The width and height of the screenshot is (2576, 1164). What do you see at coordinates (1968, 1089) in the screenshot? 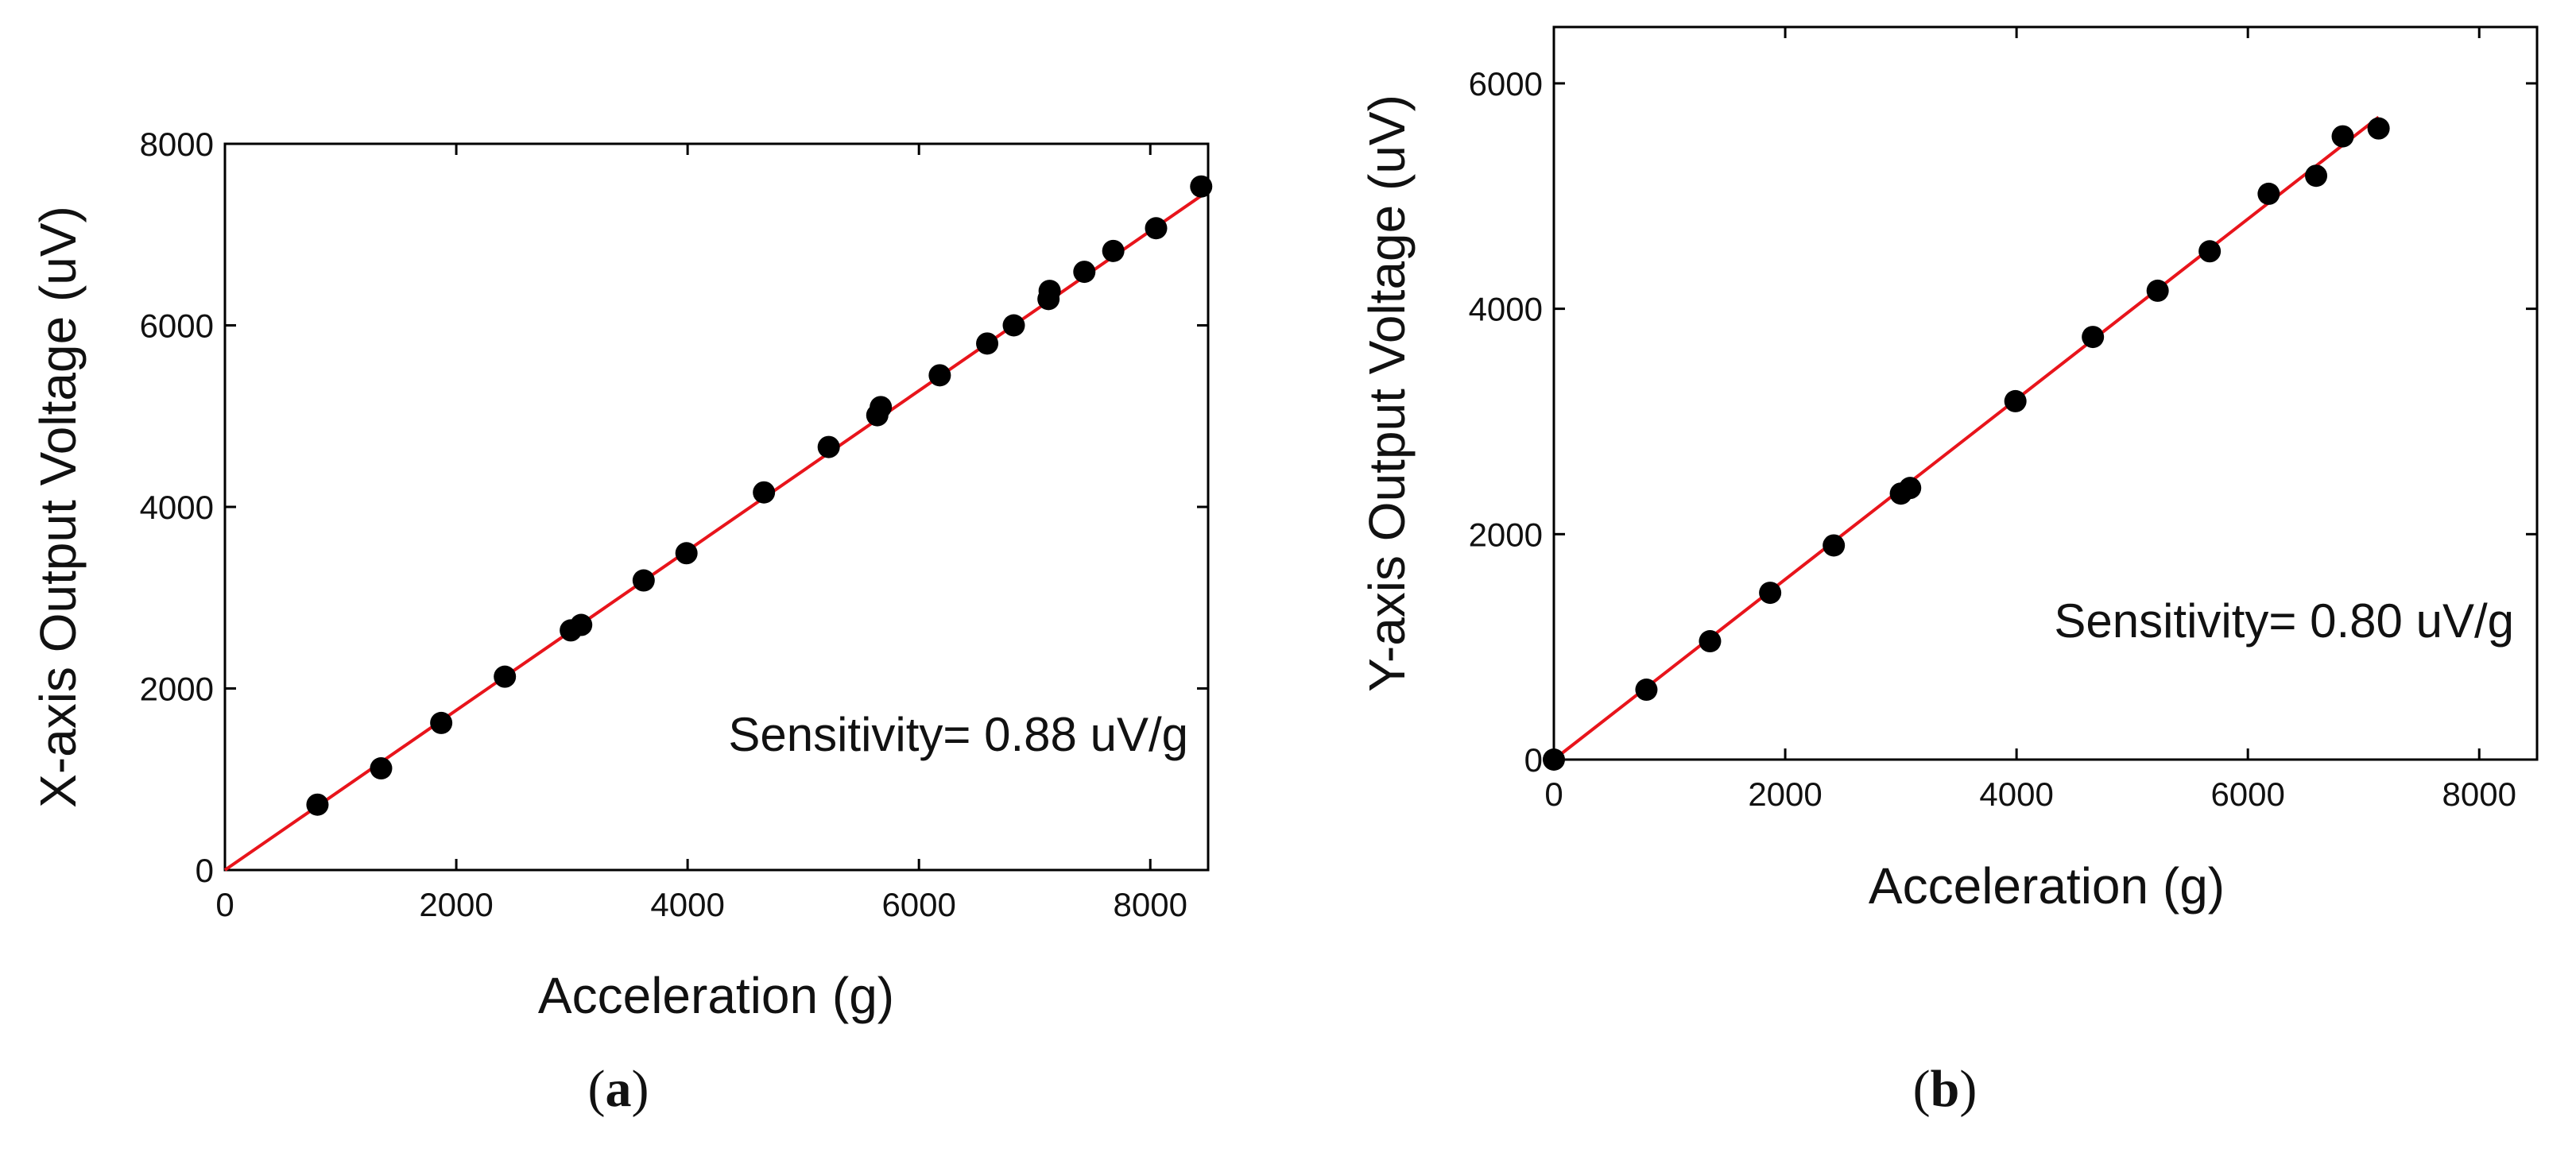
I see `panel-label-b-close: )` at bounding box center [1968, 1089].